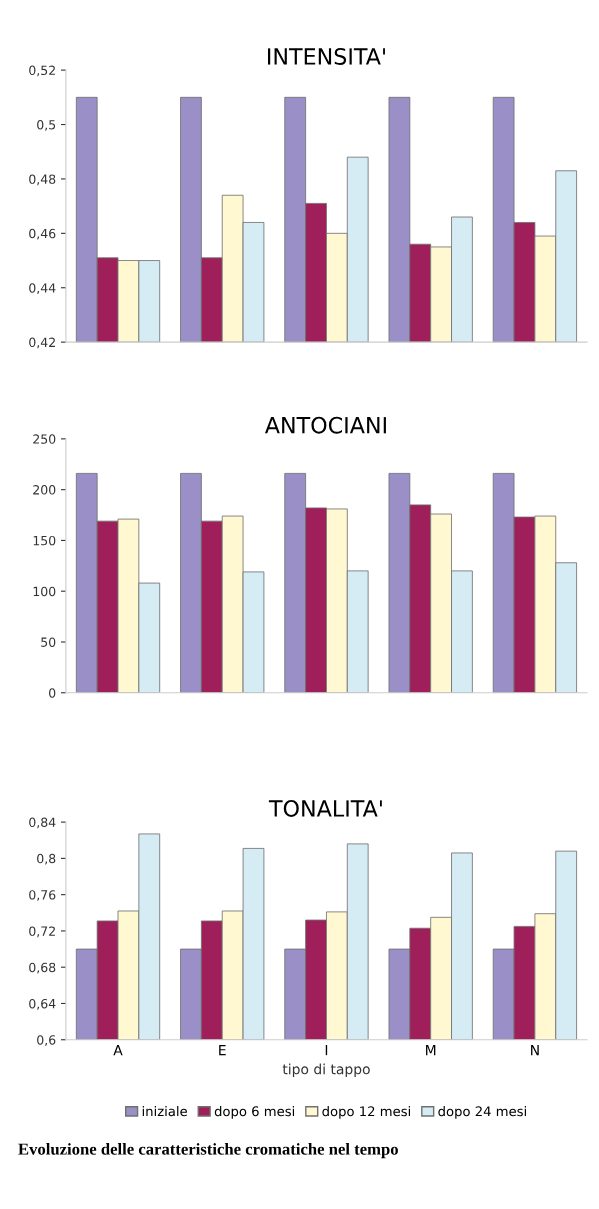  What do you see at coordinates (42, 895) in the screenshot?
I see `y-tick-label: 0,76` at bounding box center [42, 895].